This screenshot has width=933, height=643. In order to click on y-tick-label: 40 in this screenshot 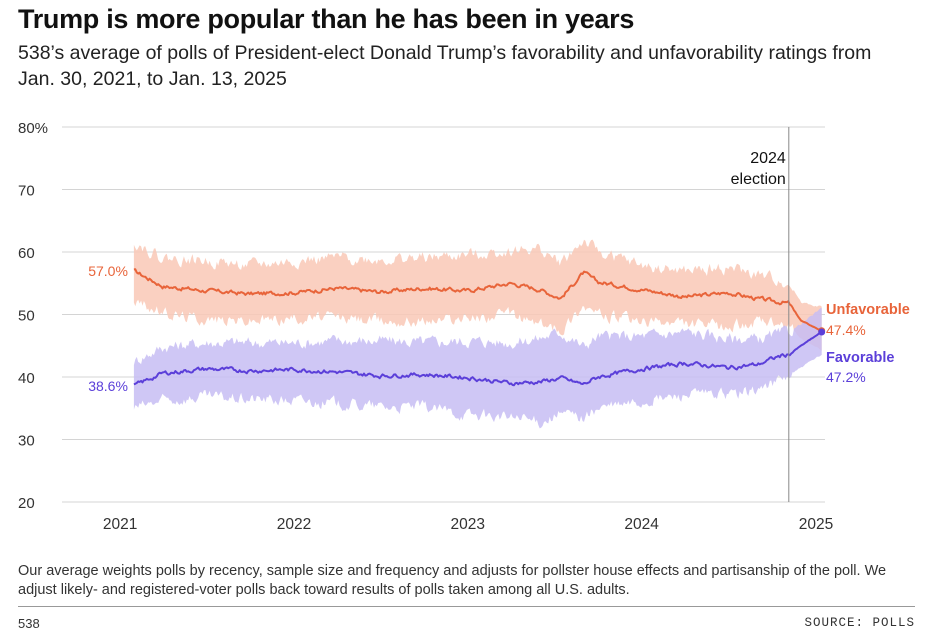, I will do `click(26, 378)`.